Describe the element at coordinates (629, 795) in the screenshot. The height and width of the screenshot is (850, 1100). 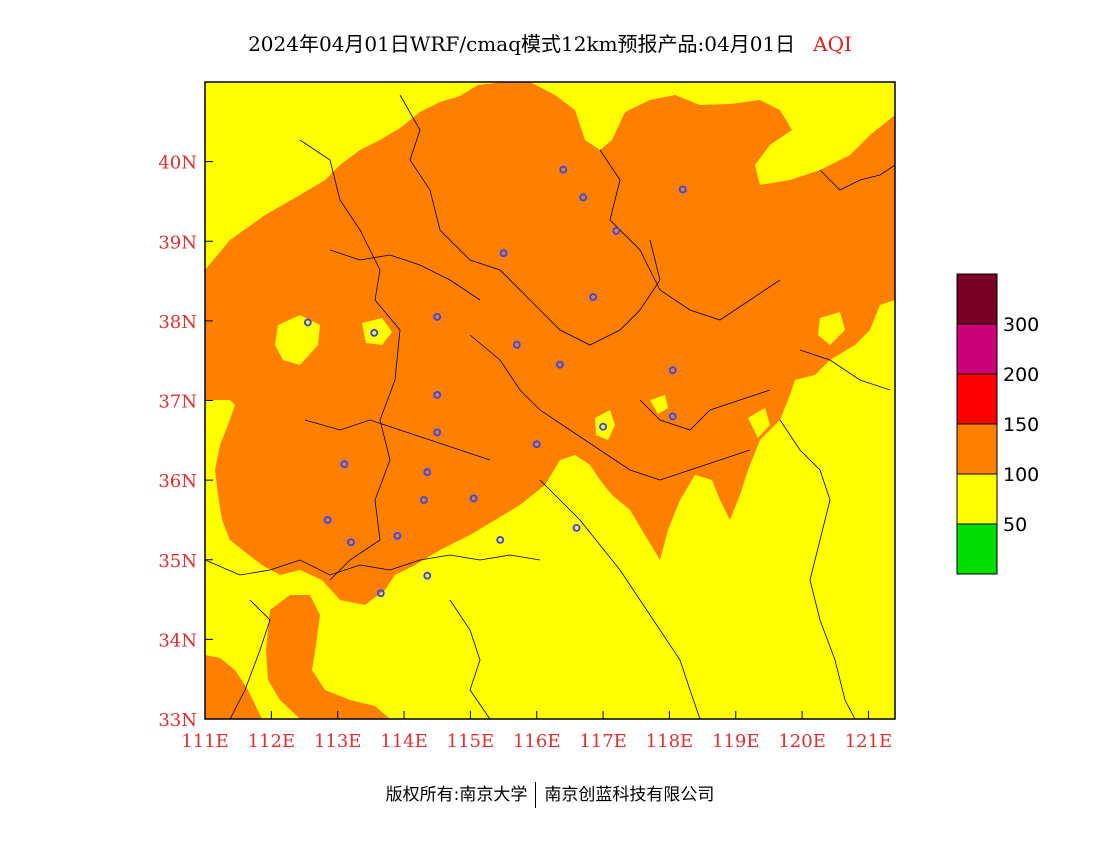
I see `footer-right: 南京创蓝科技有限公司` at that location.